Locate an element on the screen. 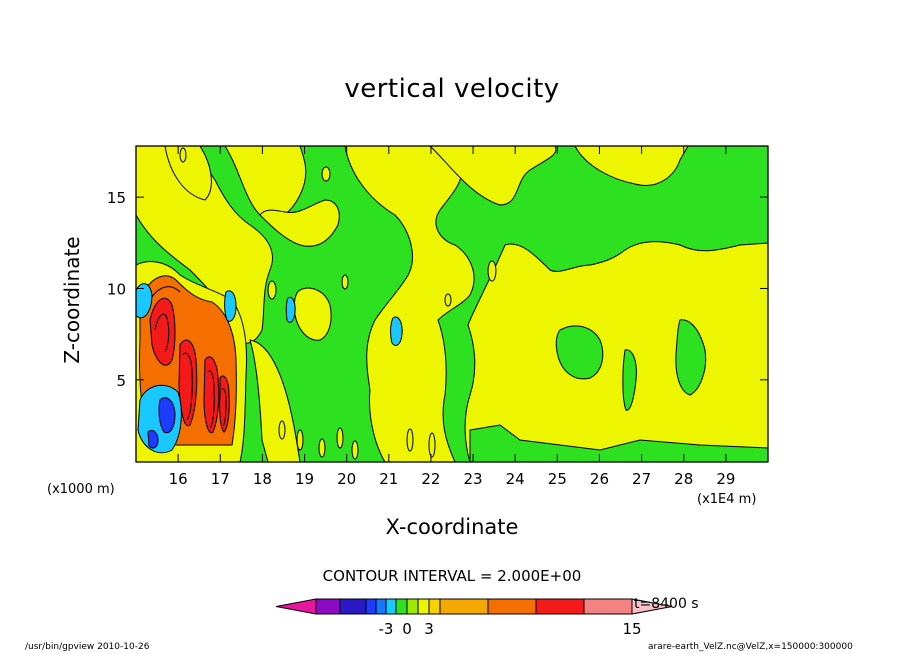 The image size is (904, 654). colorbar-tick-label: -3 is located at coordinates (386, 629).